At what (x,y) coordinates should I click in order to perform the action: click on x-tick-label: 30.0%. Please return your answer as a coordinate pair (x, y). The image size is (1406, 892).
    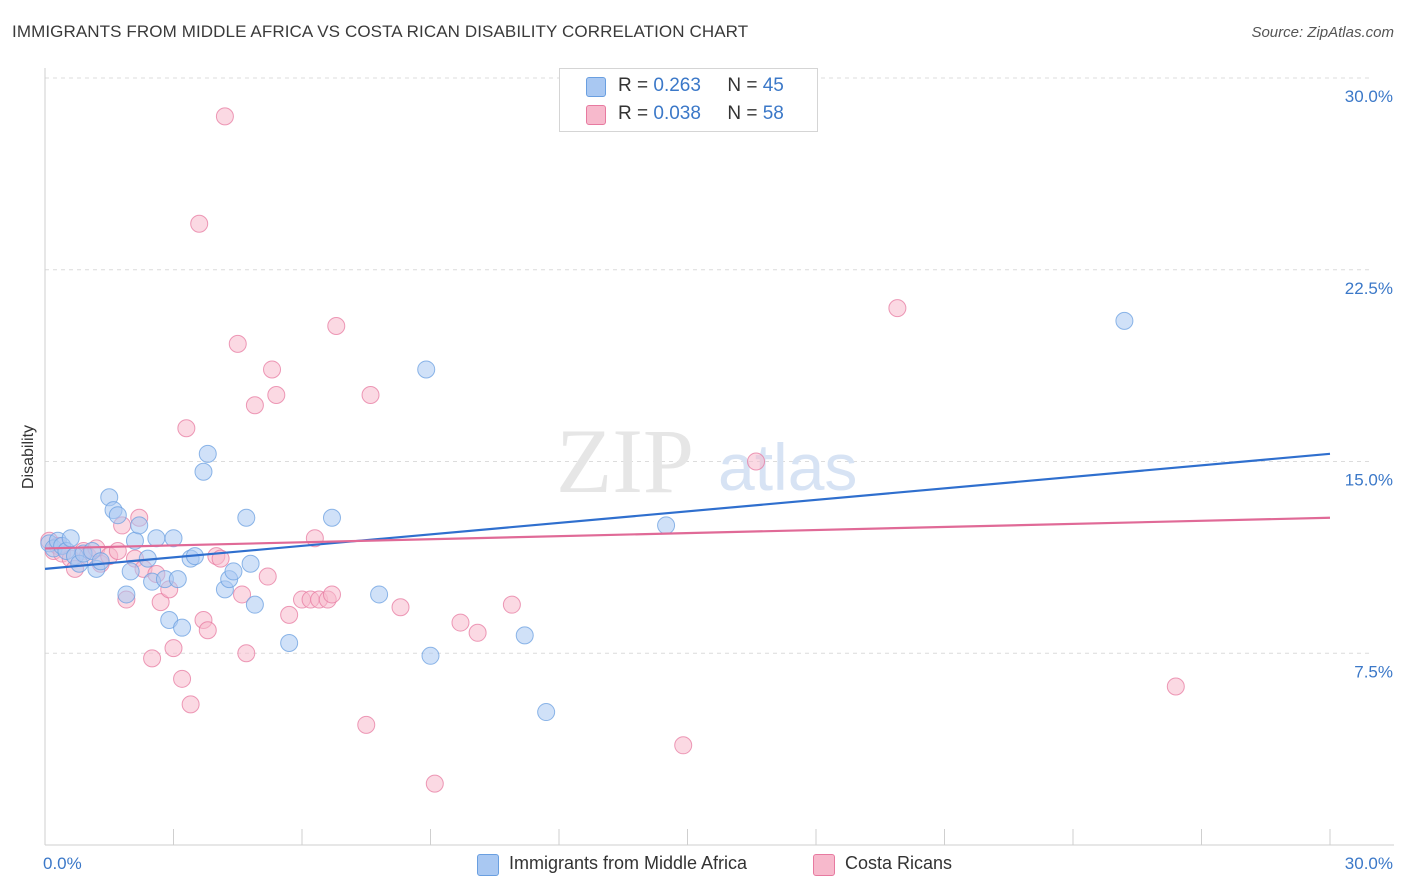
    Looking at the image, I should click on (1369, 863).